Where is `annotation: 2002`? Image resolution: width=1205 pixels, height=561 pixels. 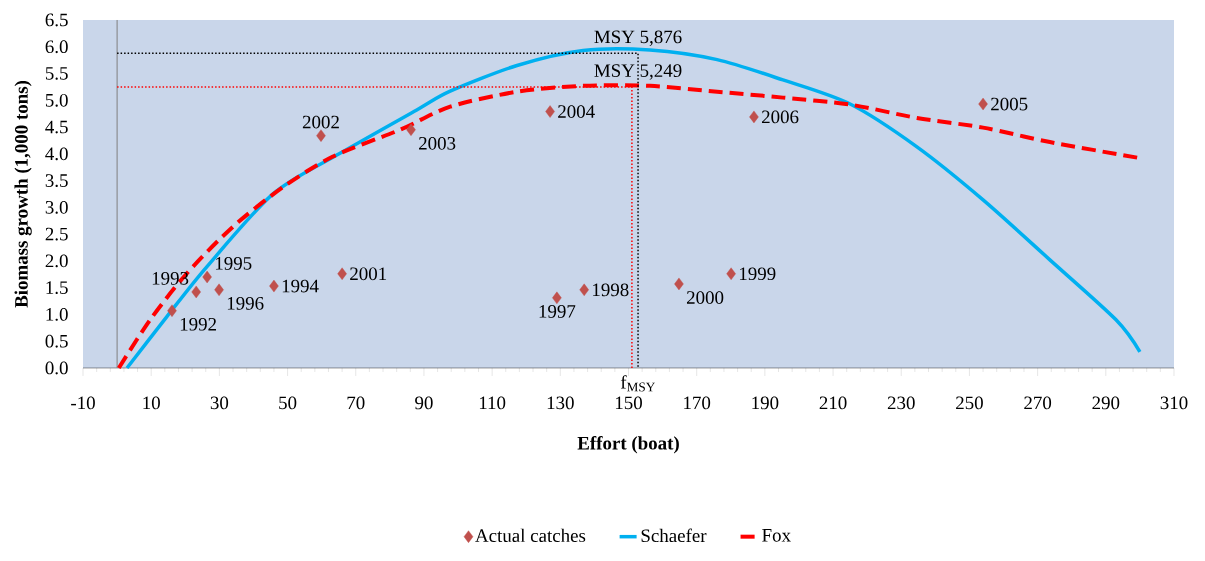 annotation: 2002 is located at coordinates (320, 122).